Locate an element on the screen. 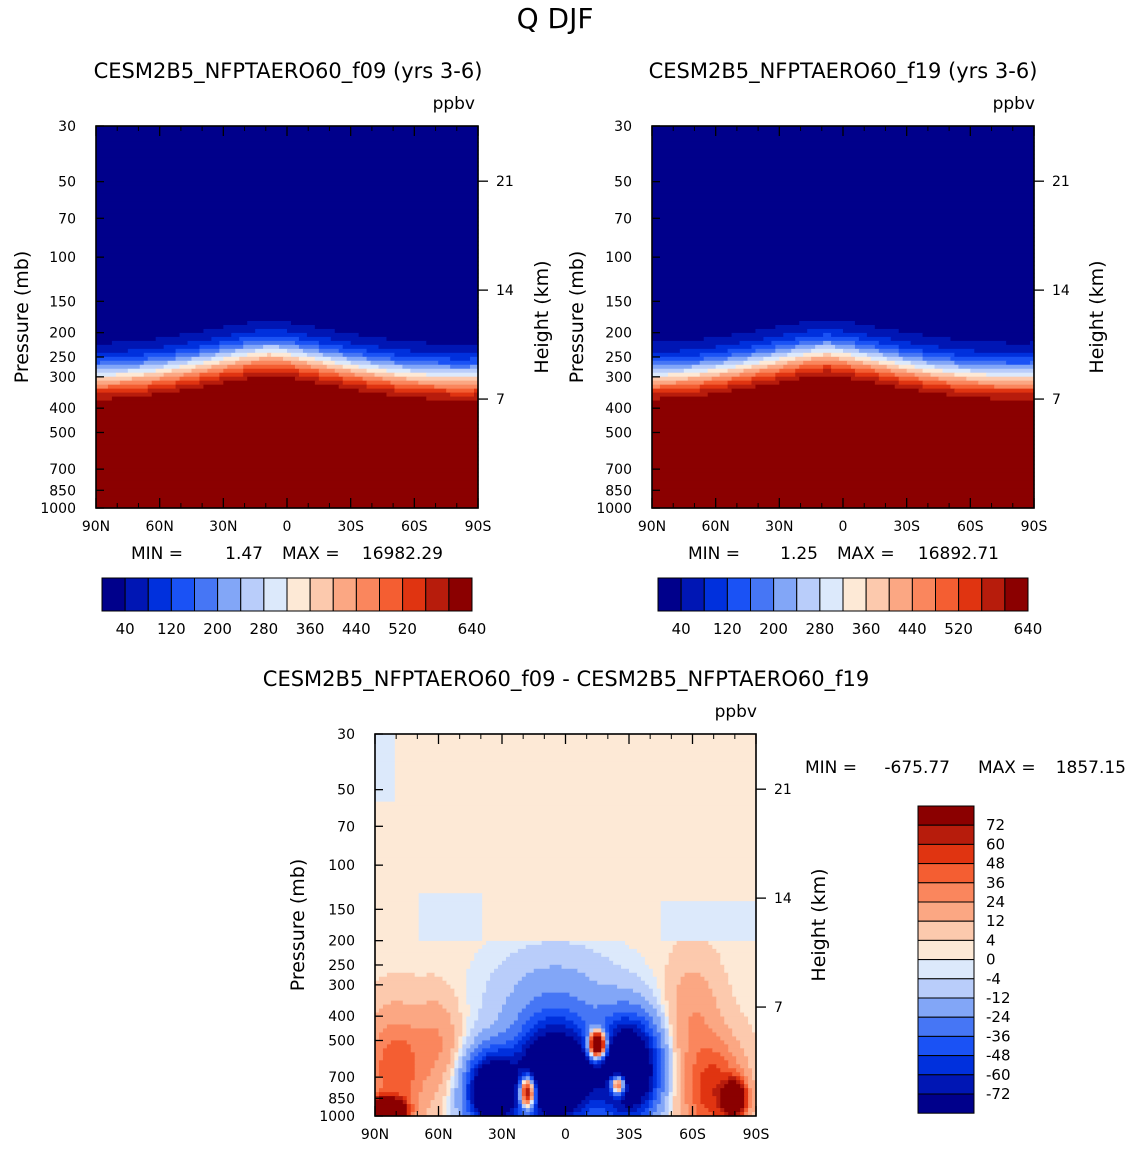  max-value: 16892.71 is located at coordinates (958, 554).